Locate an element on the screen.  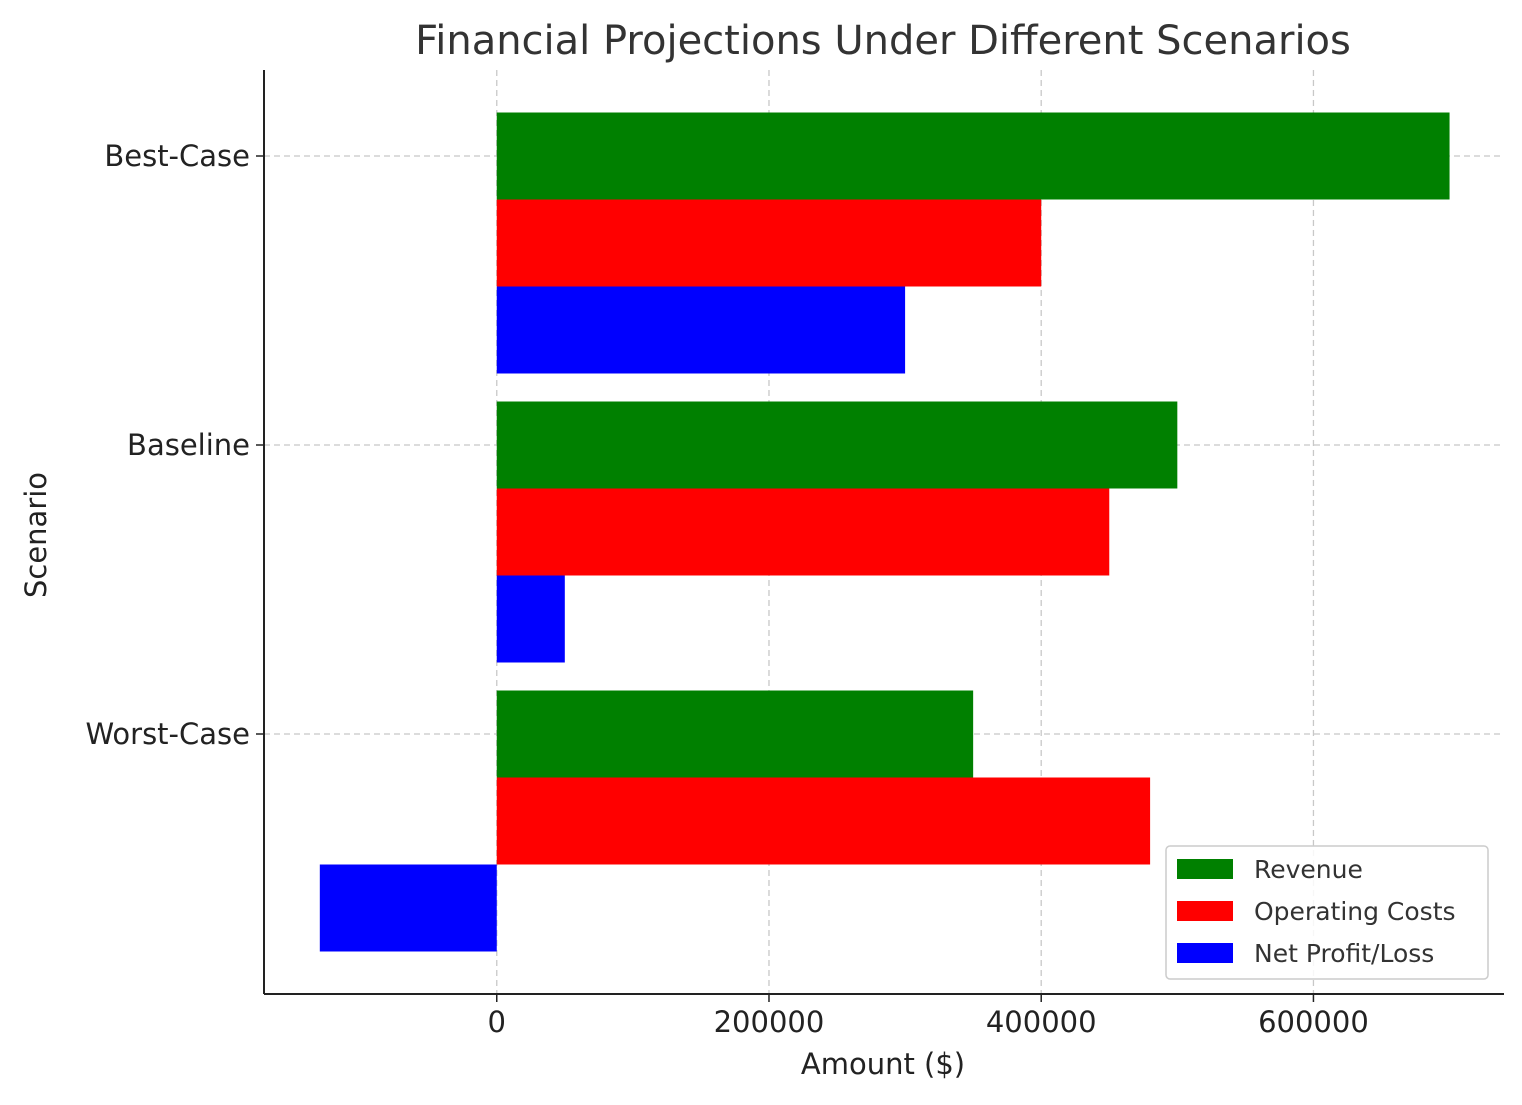
bar-revenue-worst-case is located at coordinates (735, 734).